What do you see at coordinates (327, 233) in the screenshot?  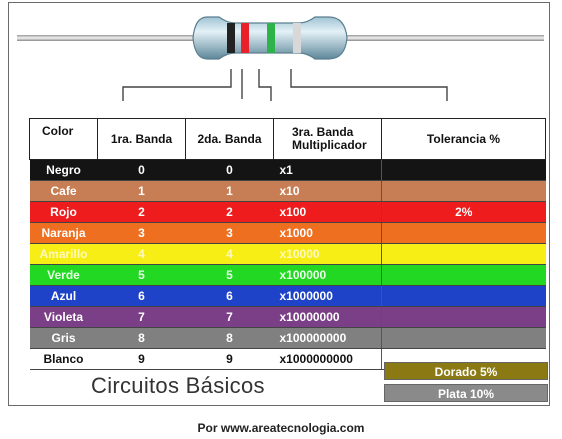 I see `multiplier-cell: x1000` at bounding box center [327, 233].